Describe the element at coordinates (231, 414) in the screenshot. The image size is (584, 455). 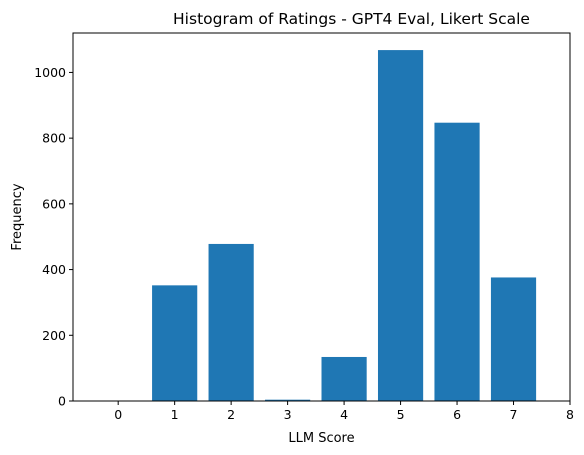
I see `x-tick-label: 2` at that location.